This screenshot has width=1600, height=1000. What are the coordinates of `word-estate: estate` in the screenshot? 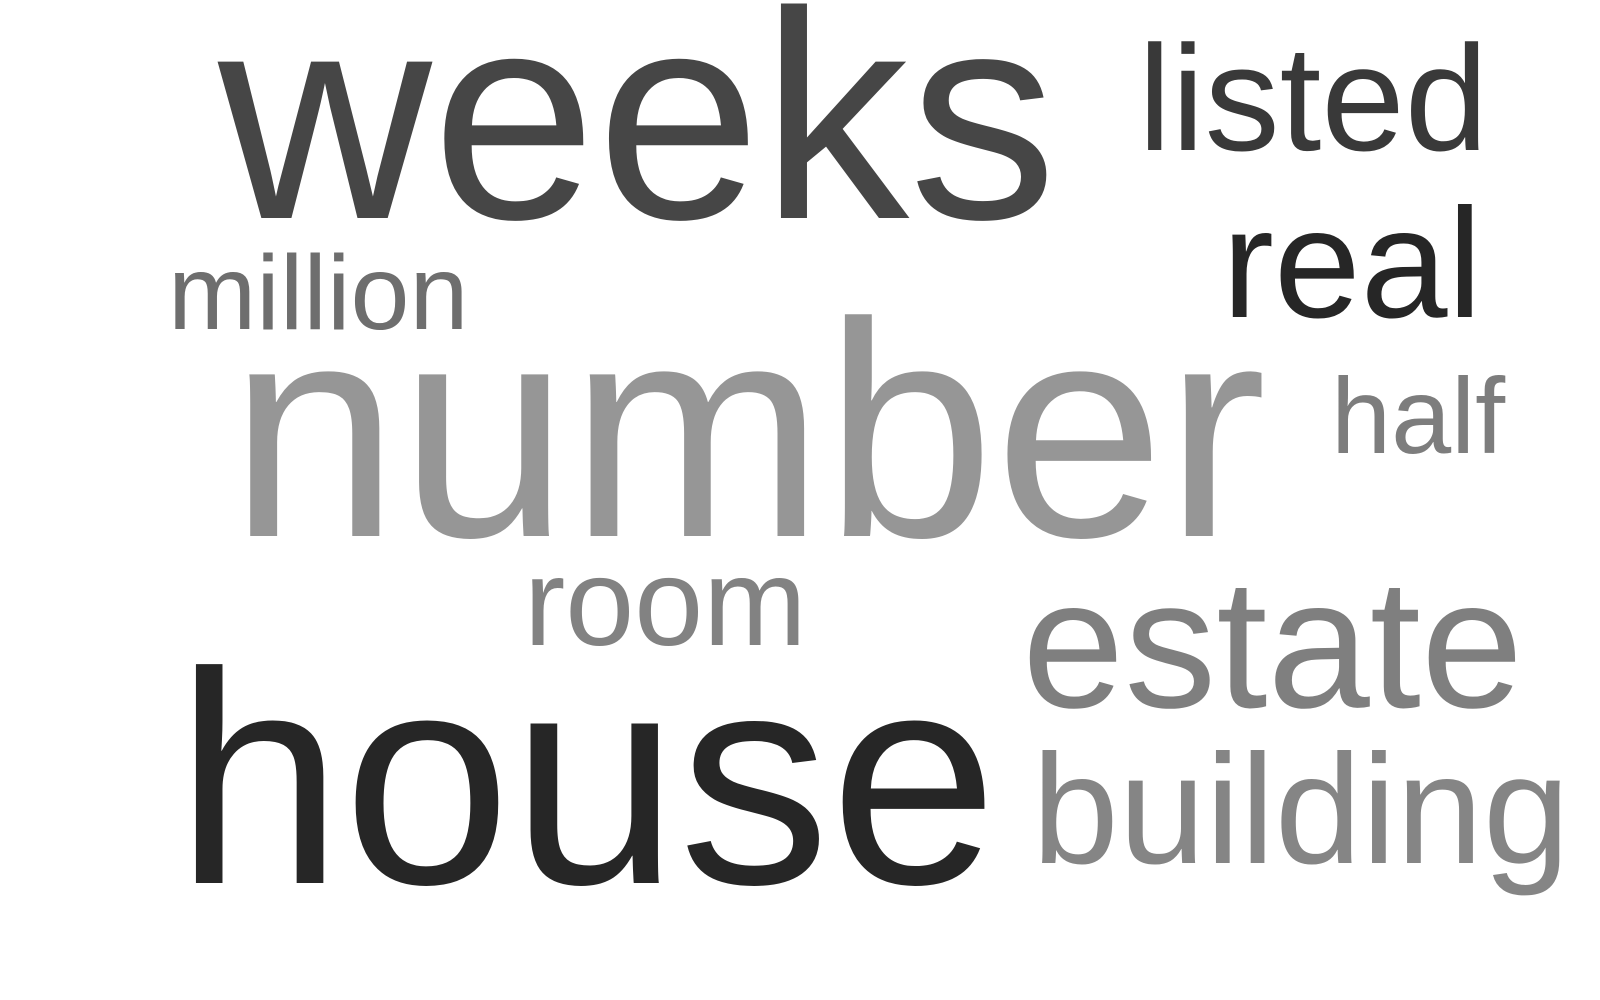 It's located at (1273, 643).